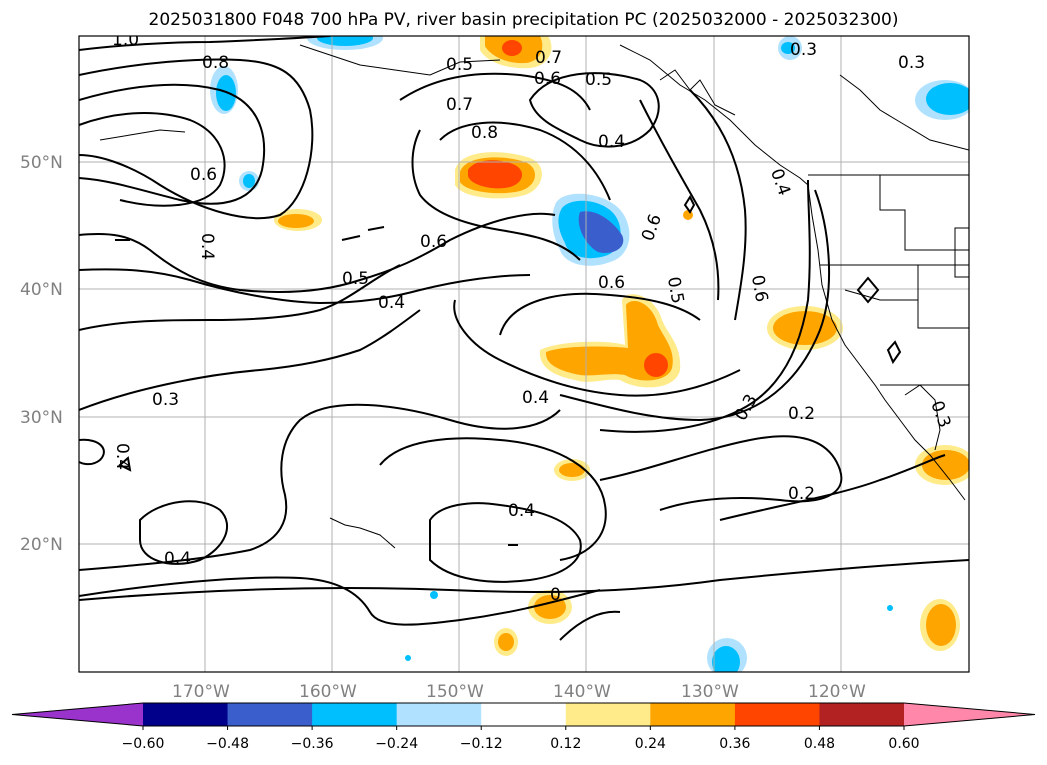 This screenshot has height=765, width=1047. Describe the element at coordinates (710, 692) in the screenshot. I see `lon-label: 130°W` at that location.